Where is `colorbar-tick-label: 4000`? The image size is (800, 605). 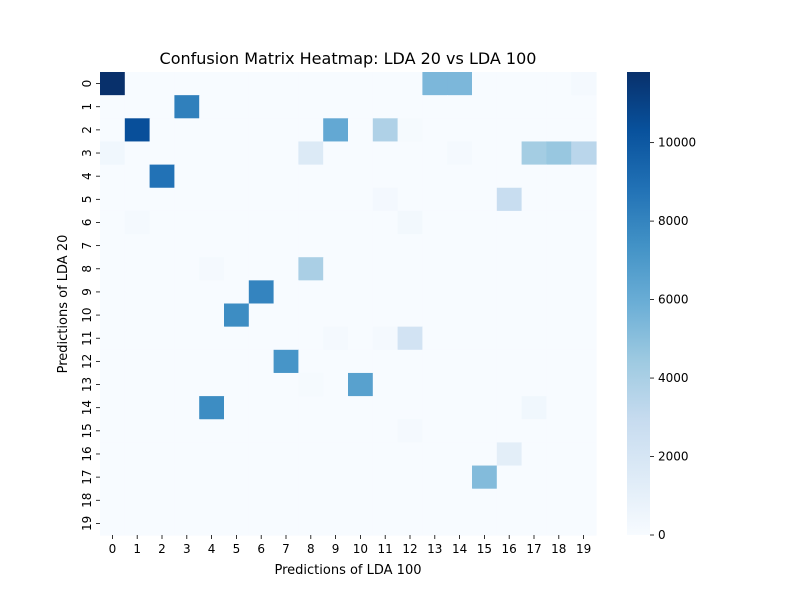
colorbar-tick-label: 4000 is located at coordinates (673, 378).